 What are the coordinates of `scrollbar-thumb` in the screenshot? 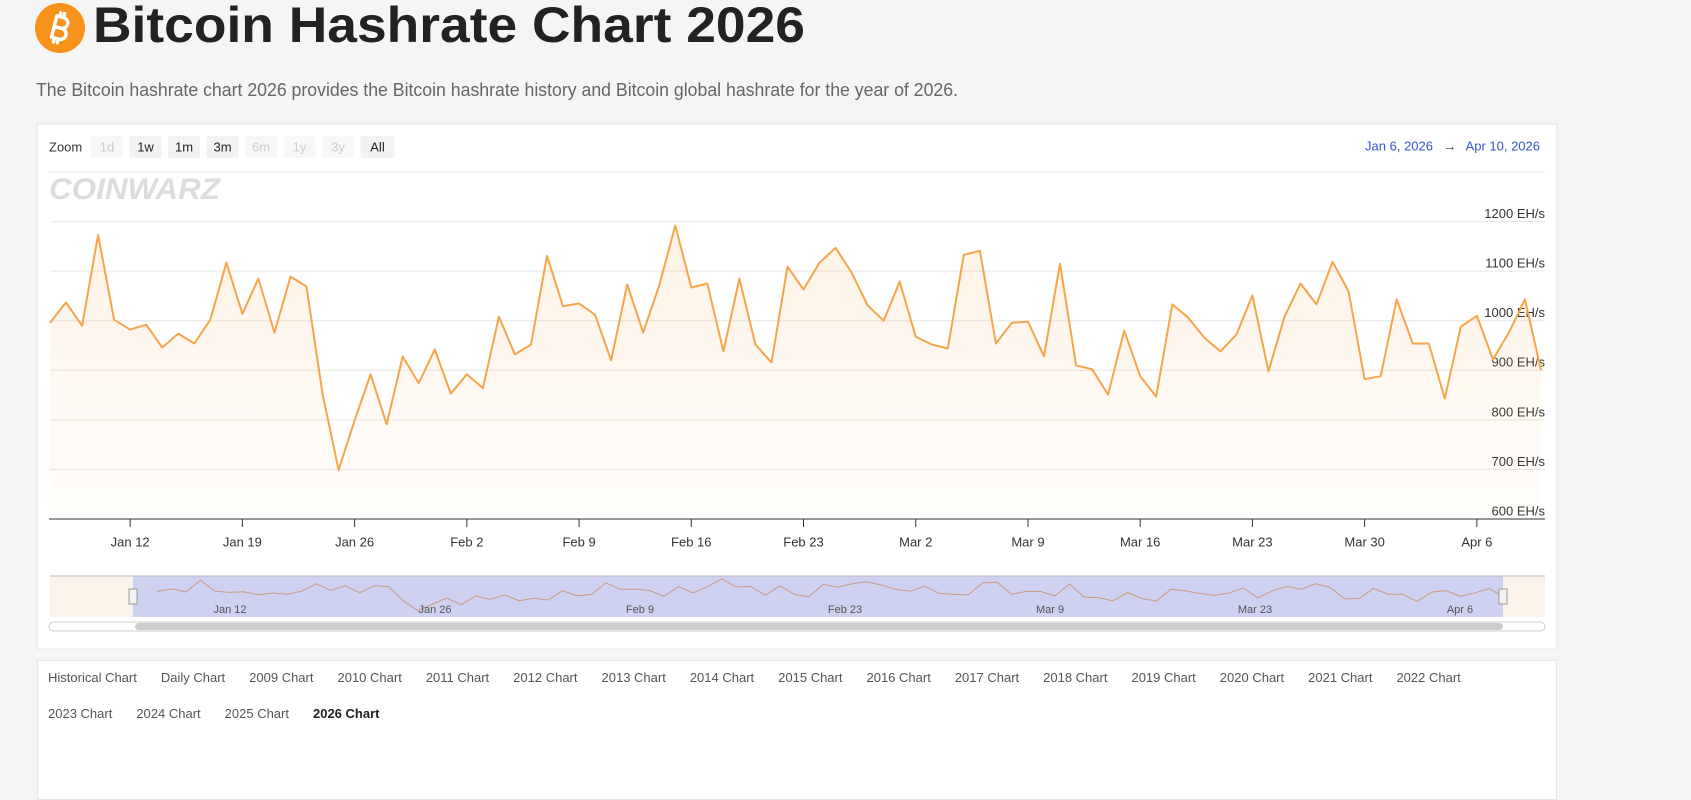 It's located at (819, 626).